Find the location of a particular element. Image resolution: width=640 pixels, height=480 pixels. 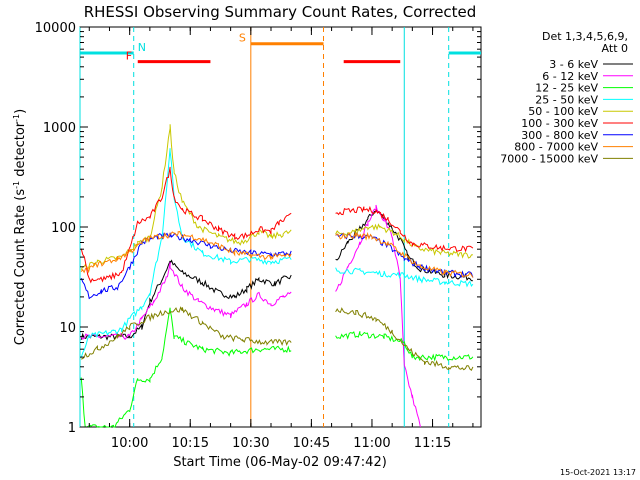

legend-entry-label: 800 - 7000 keV is located at coordinates (556, 147).